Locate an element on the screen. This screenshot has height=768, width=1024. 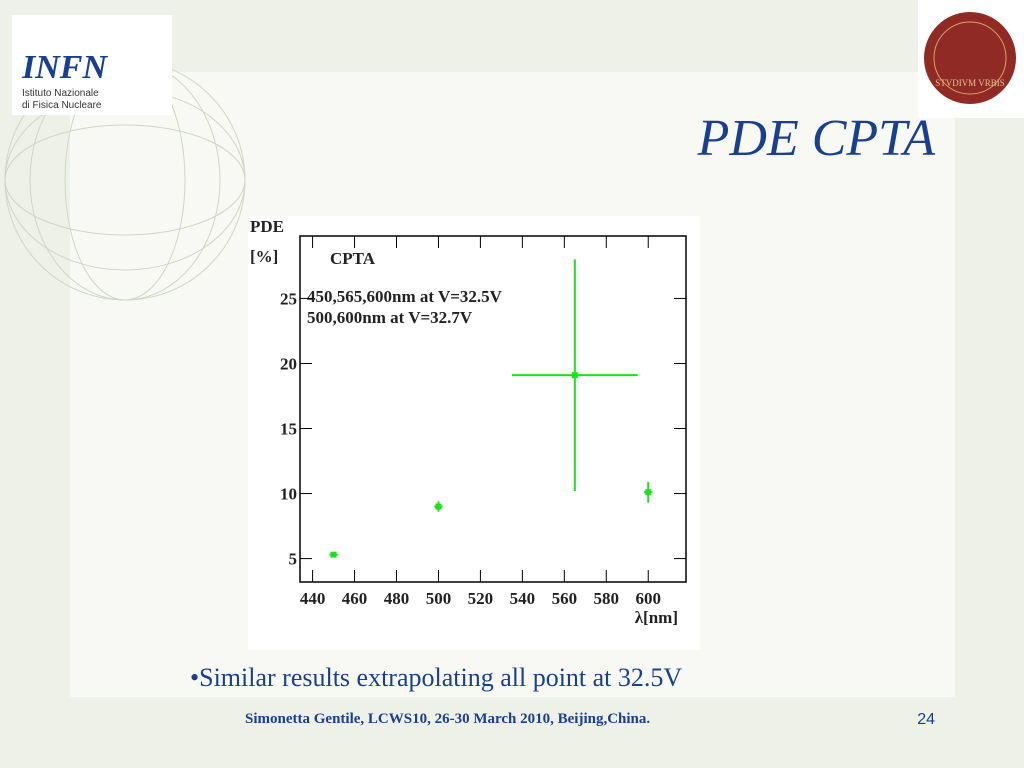
y-tick-label: 25 is located at coordinates (288, 298).